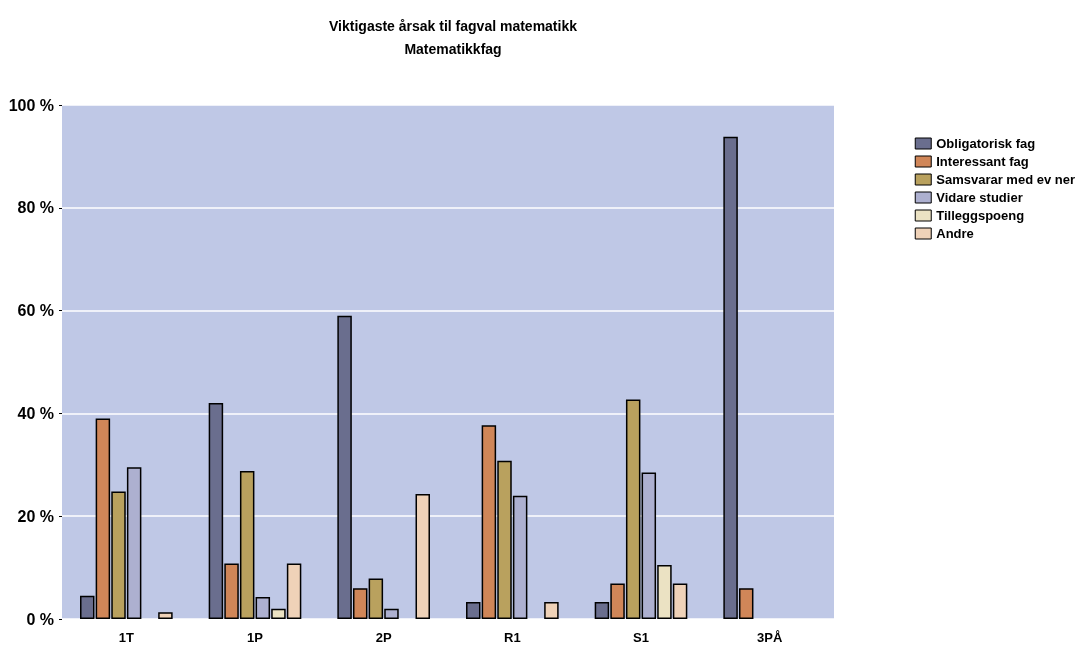 The width and height of the screenshot is (1086, 655). I want to click on legend-label: Interessant fag, so click(982, 161).